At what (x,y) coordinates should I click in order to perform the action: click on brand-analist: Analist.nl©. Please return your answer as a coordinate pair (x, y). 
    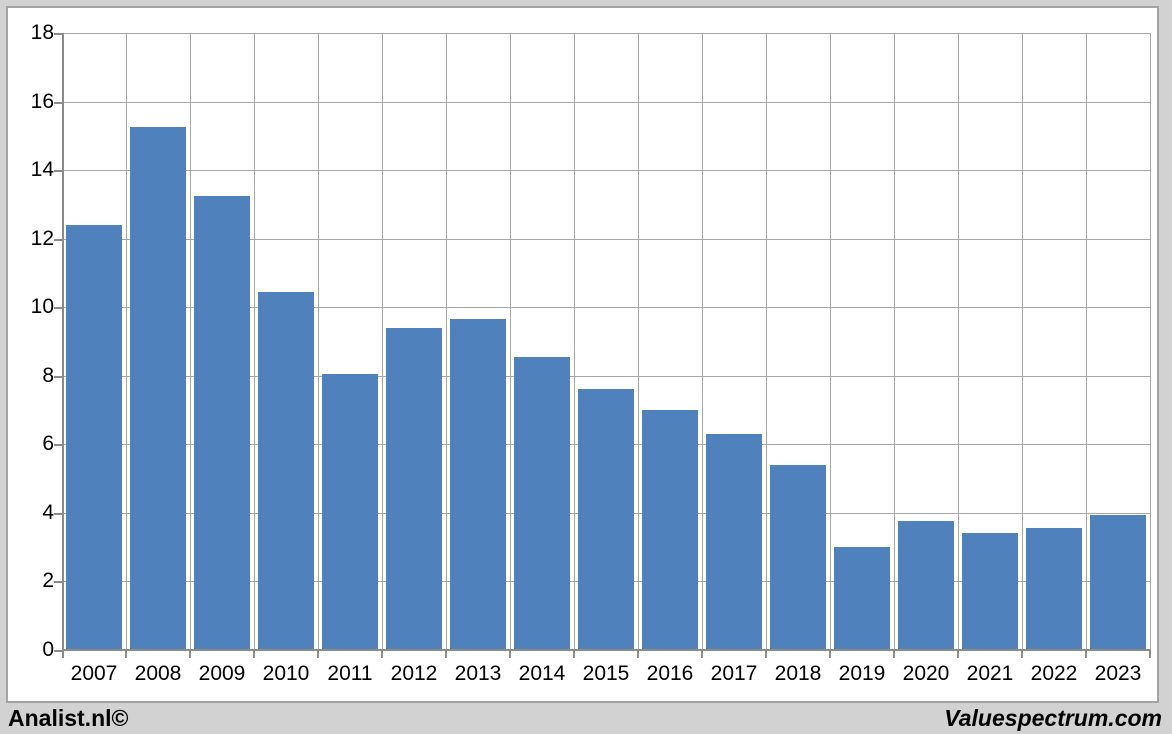
    Looking at the image, I should click on (68, 718).